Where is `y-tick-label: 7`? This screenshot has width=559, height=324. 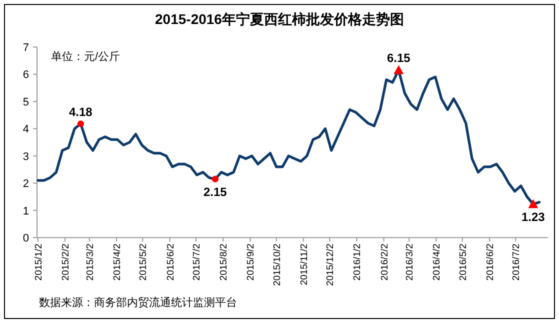 y-tick-label: 7 is located at coordinates (25, 48).